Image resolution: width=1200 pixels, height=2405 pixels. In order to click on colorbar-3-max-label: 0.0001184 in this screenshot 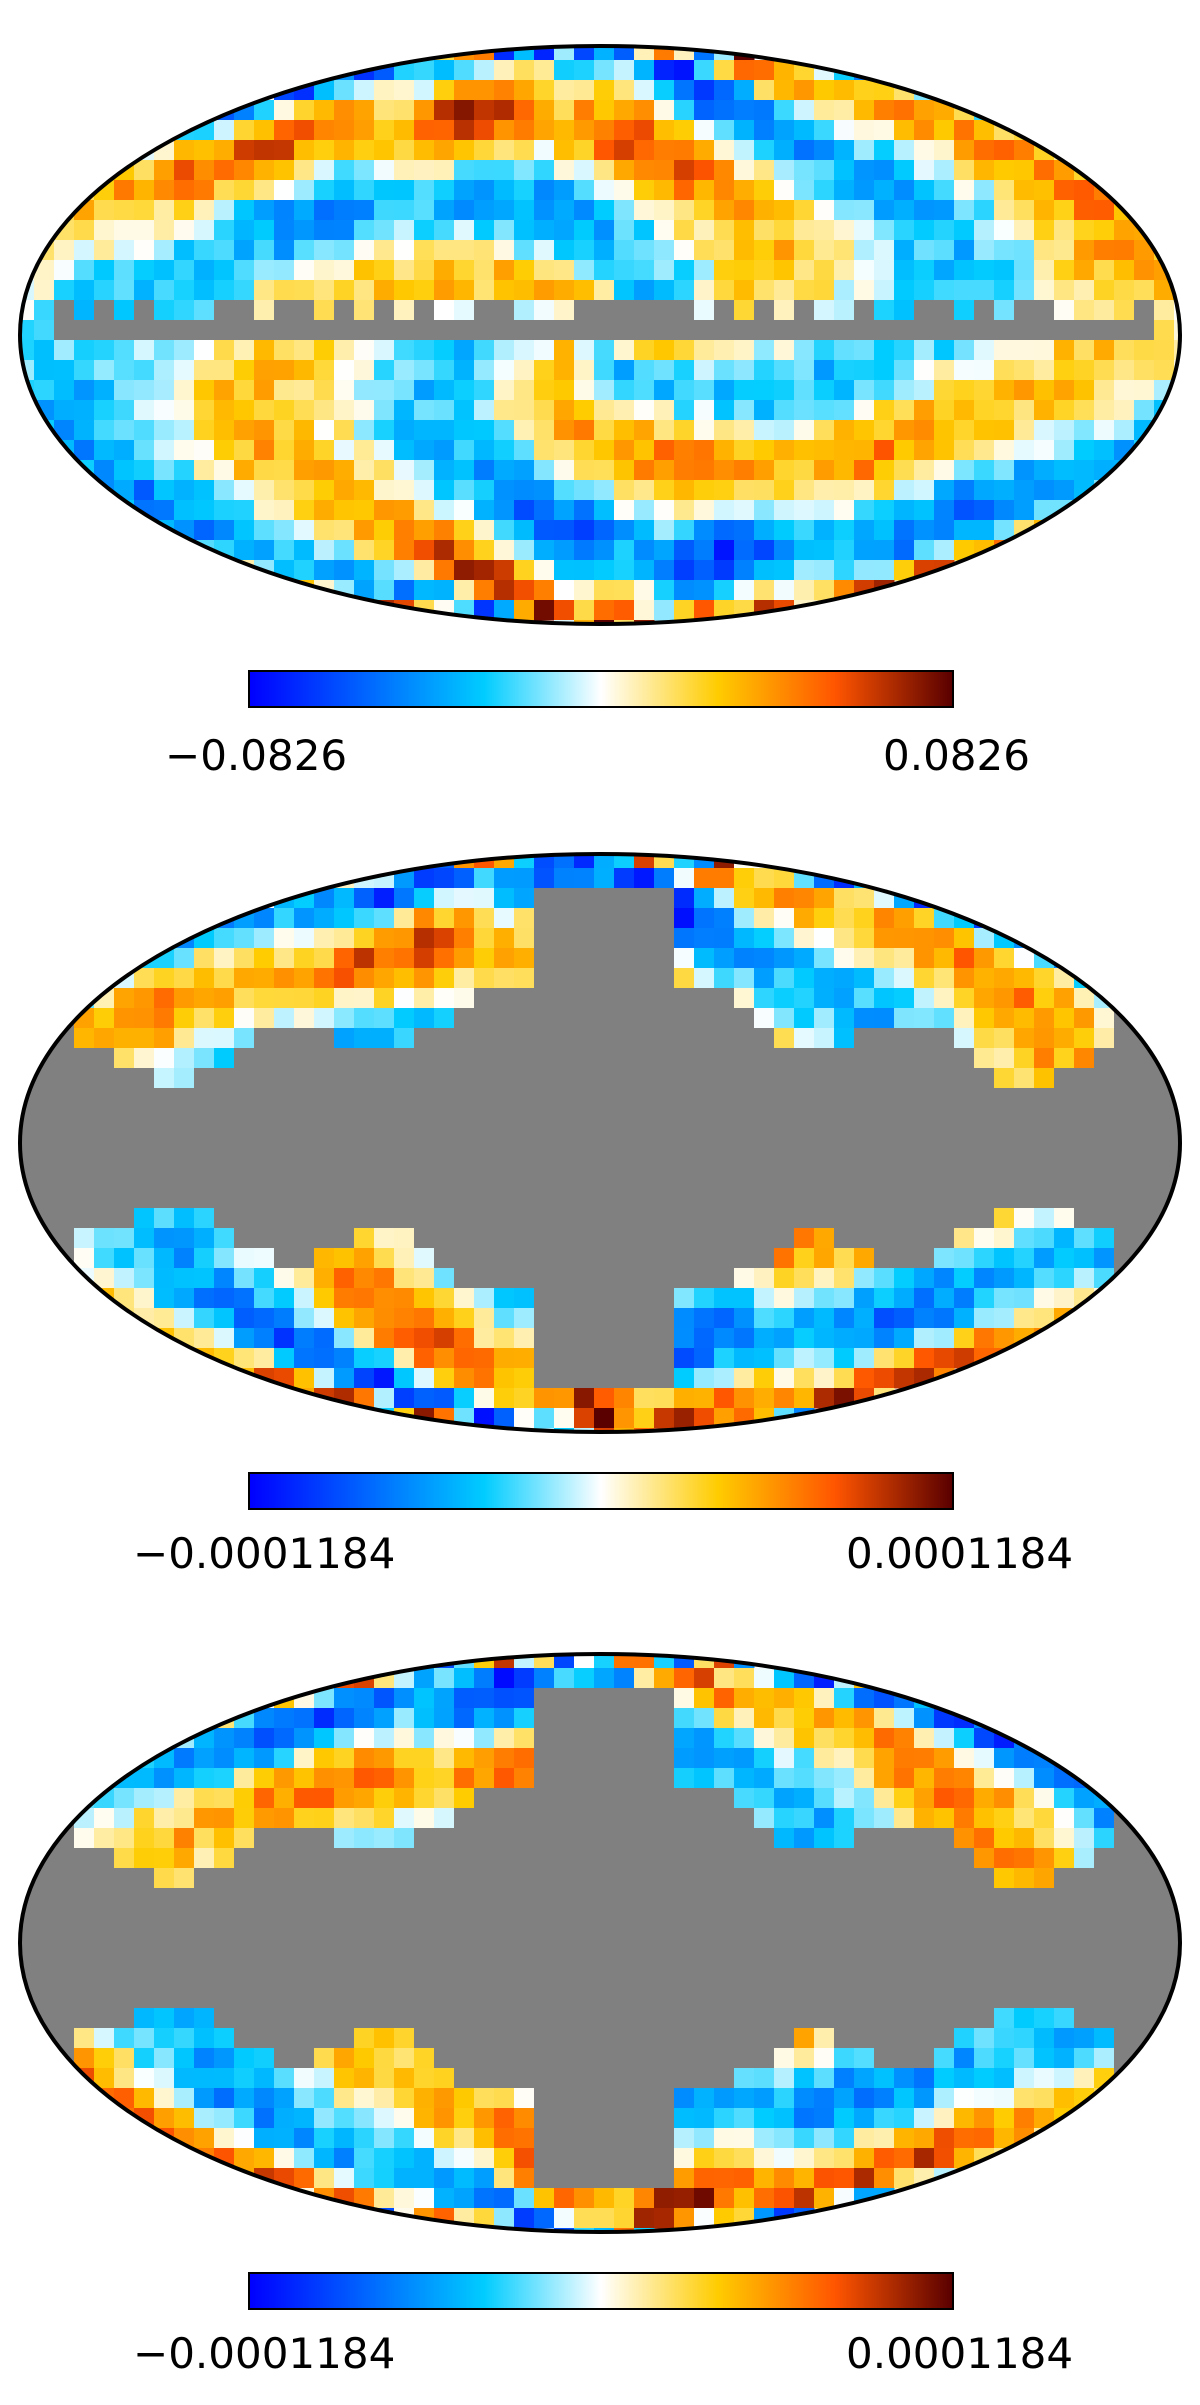, I will do `click(960, 2353)`.